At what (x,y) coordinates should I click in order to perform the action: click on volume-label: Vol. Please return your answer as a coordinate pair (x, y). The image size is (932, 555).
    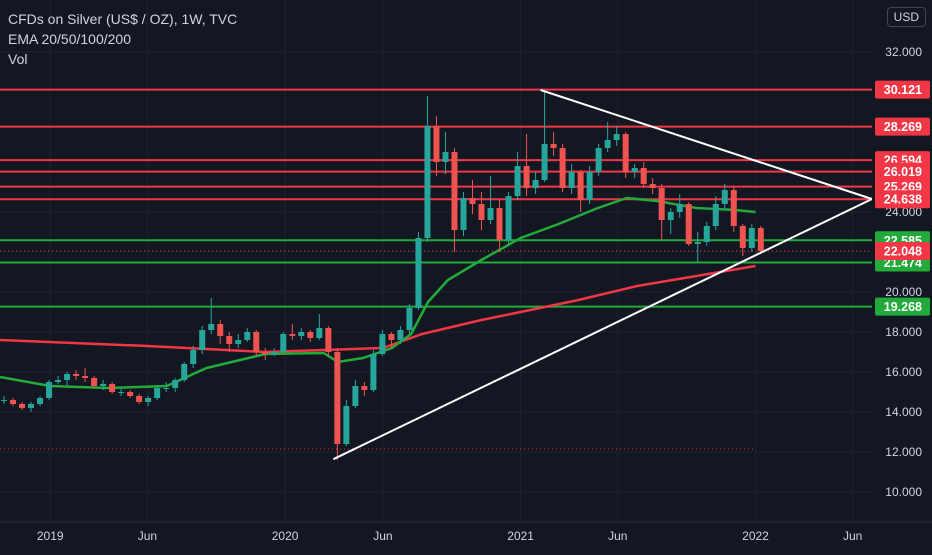
    Looking at the image, I should click on (18, 59).